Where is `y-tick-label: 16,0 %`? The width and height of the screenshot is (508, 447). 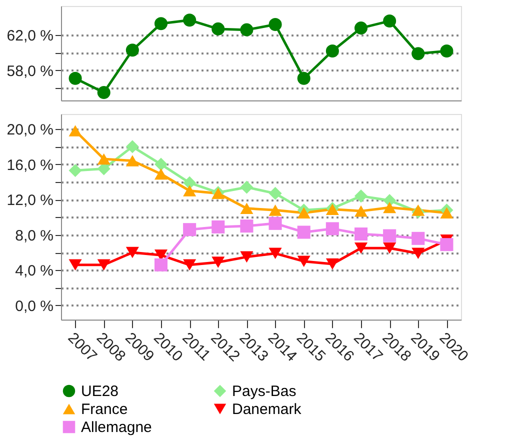 y-tick-label: 16,0 % is located at coordinates (30, 165).